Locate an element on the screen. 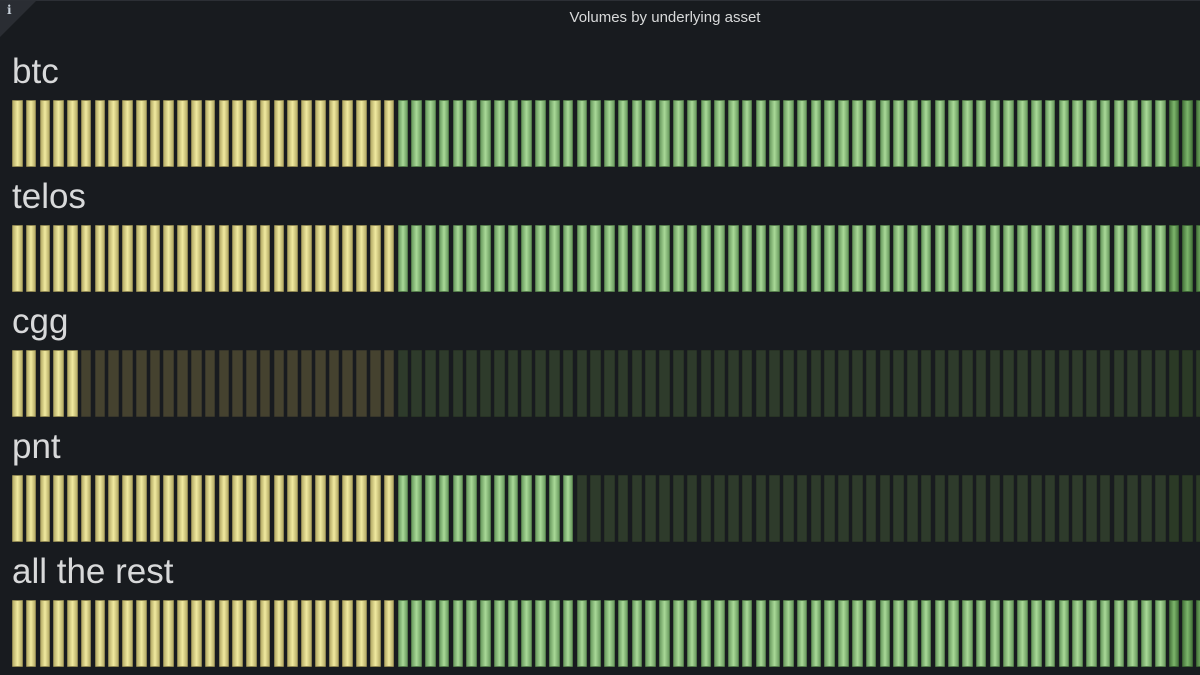 The height and width of the screenshot is (675, 1200). info-icon: i is located at coordinates (9, 10).